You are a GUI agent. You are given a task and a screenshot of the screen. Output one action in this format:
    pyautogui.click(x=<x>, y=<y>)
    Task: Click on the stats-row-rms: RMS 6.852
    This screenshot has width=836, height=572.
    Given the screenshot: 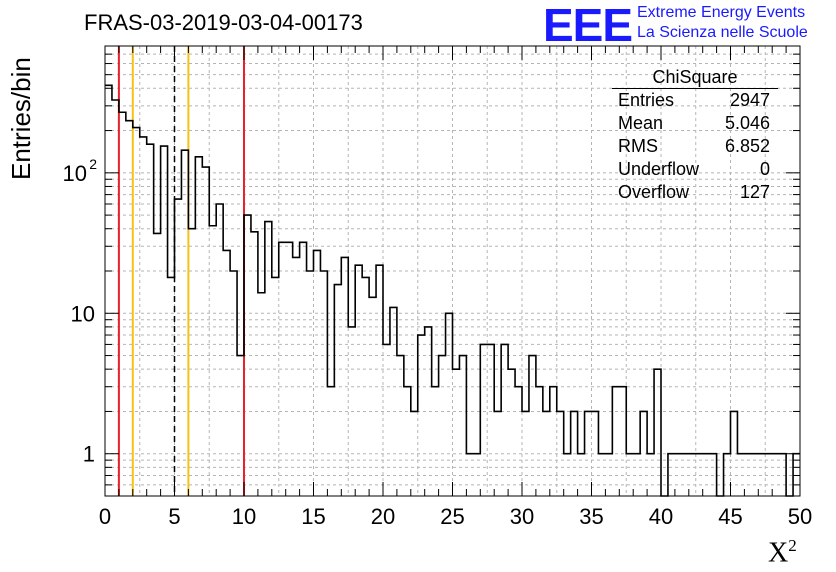 What is the action you would take?
    pyautogui.click(x=695, y=146)
    